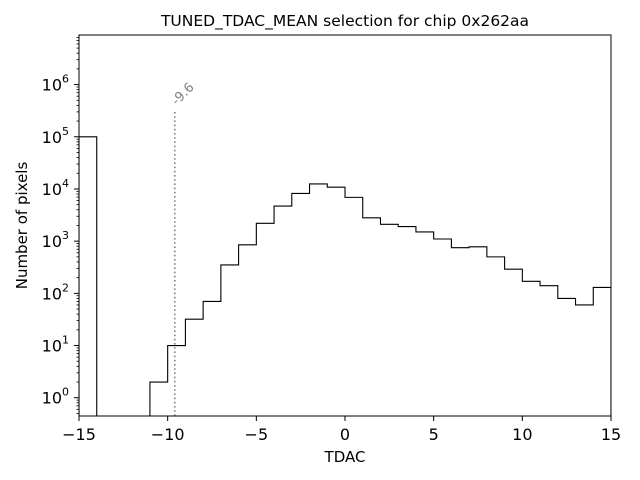  I want to click on threshold-label: -9.6, so click(183, 94).